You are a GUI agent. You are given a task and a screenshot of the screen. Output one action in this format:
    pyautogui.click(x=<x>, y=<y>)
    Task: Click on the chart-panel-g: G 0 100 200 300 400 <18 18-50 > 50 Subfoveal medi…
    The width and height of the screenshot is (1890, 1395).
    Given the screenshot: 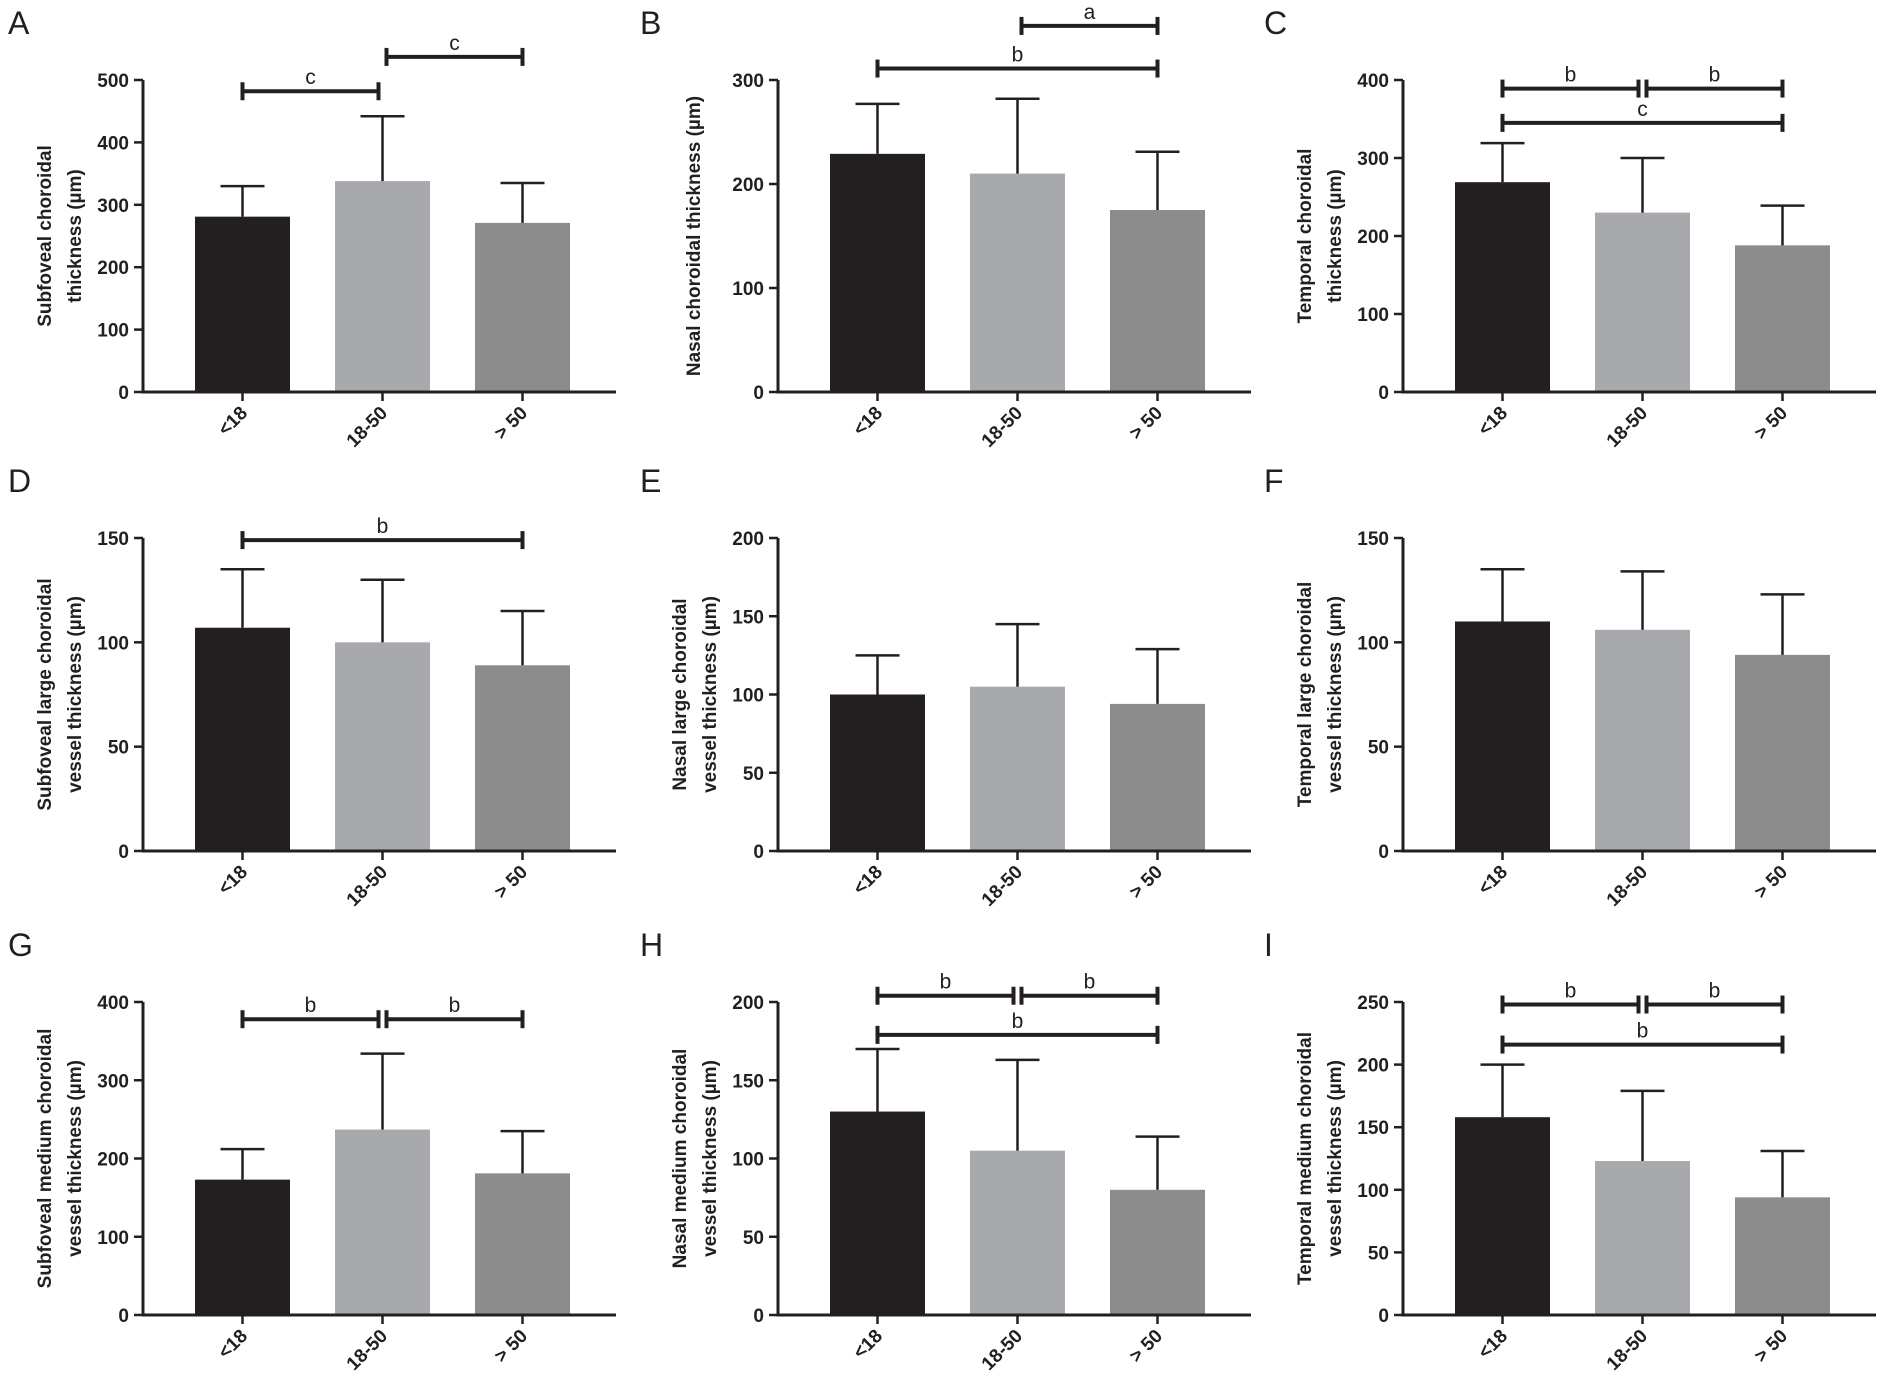 What is the action you would take?
    pyautogui.click(x=312, y=1151)
    